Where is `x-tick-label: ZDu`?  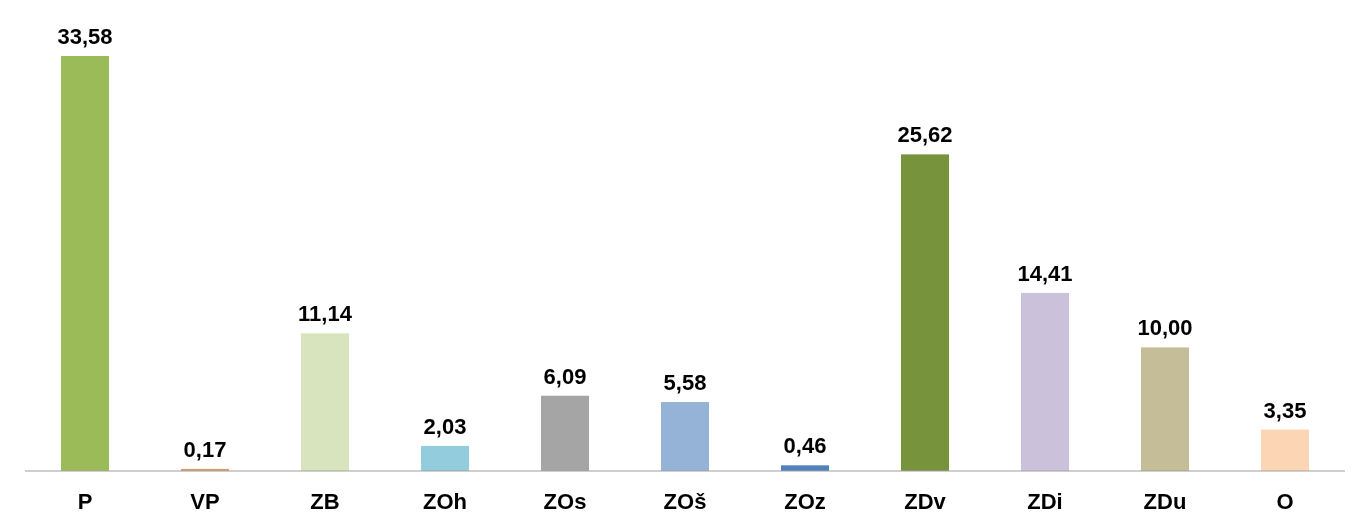
x-tick-label: ZDu is located at coordinates (1165, 501).